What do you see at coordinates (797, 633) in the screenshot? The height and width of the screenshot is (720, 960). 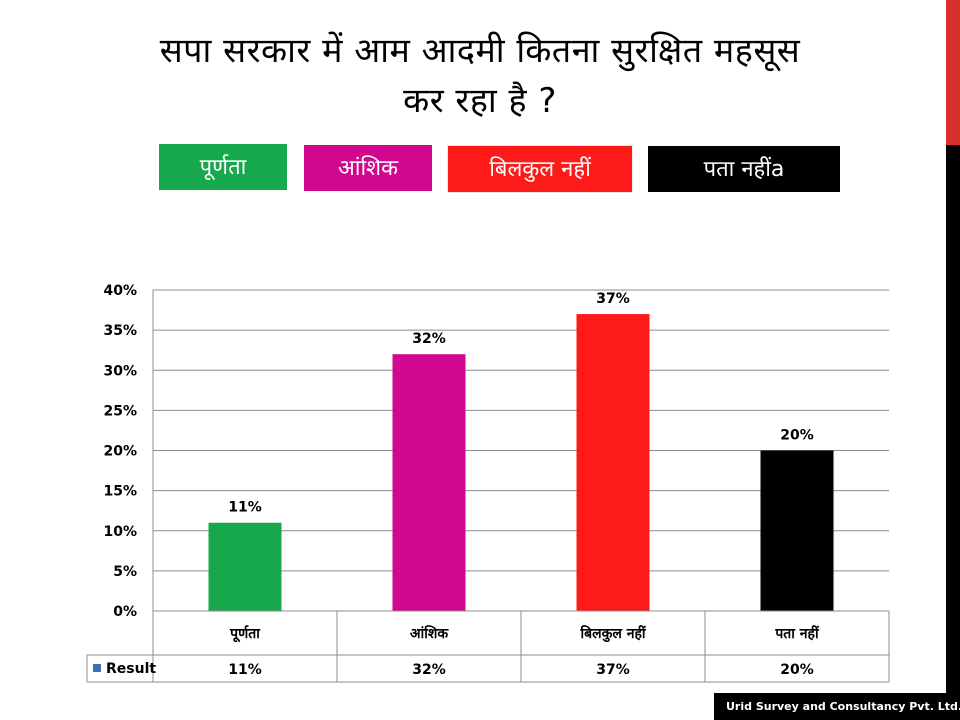 I see `x-category-label: पता नहीं` at bounding box center [797, 633].